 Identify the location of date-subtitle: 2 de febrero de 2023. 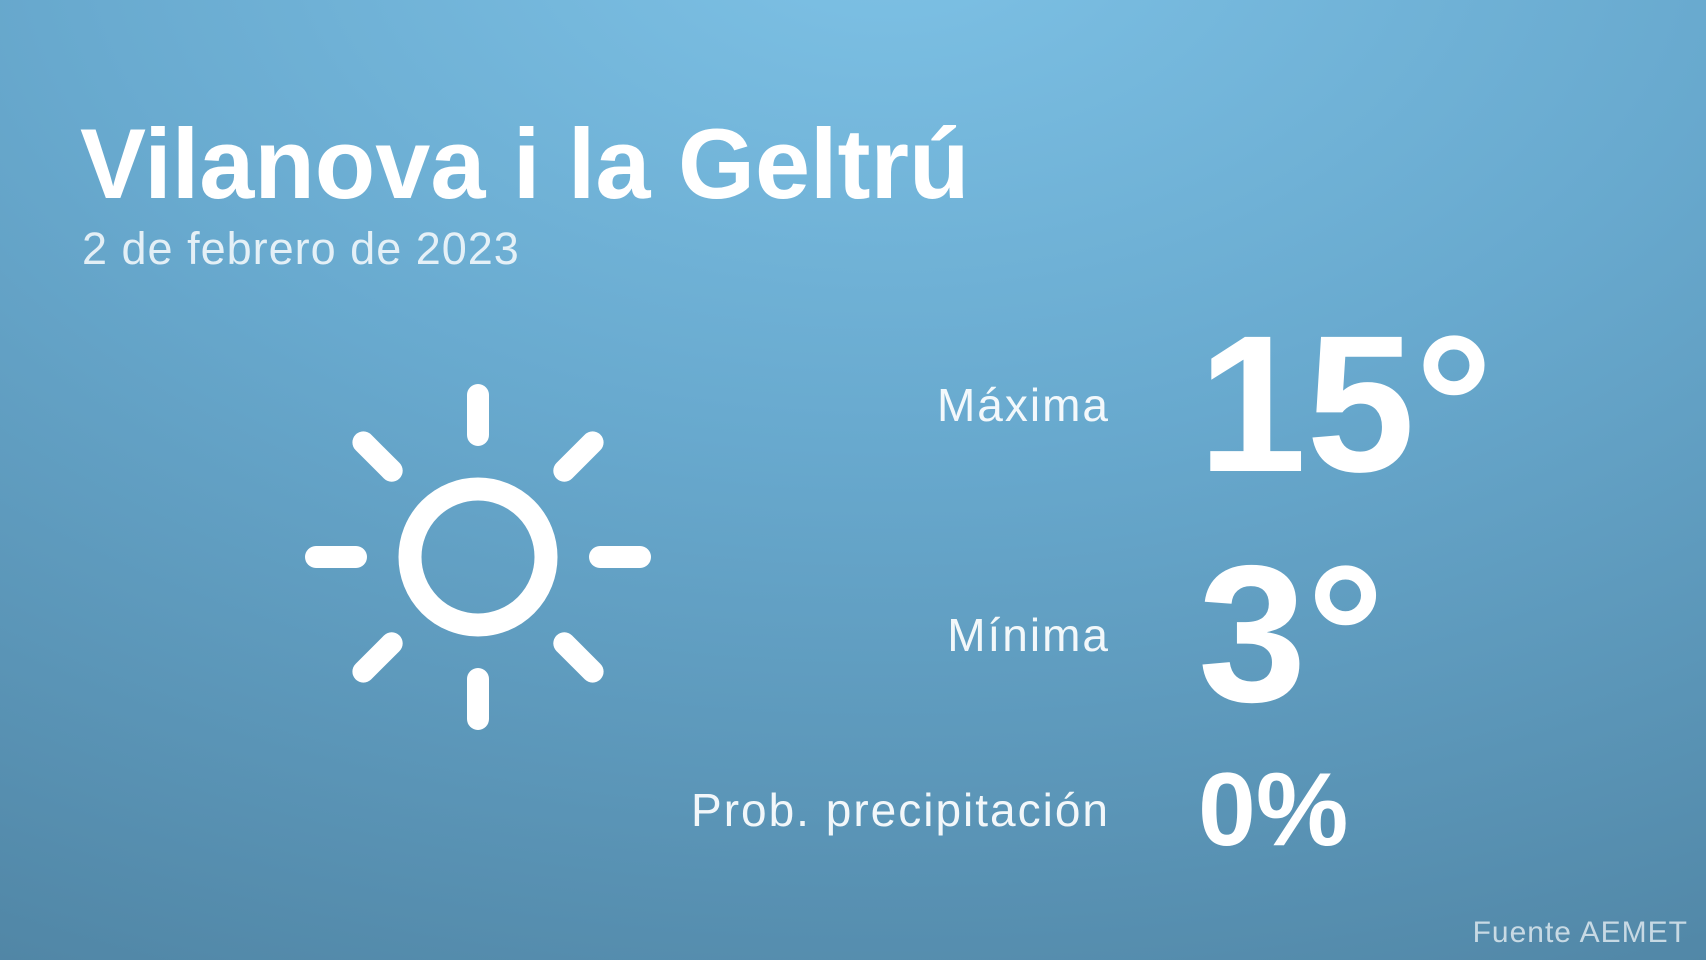
(301, 248).